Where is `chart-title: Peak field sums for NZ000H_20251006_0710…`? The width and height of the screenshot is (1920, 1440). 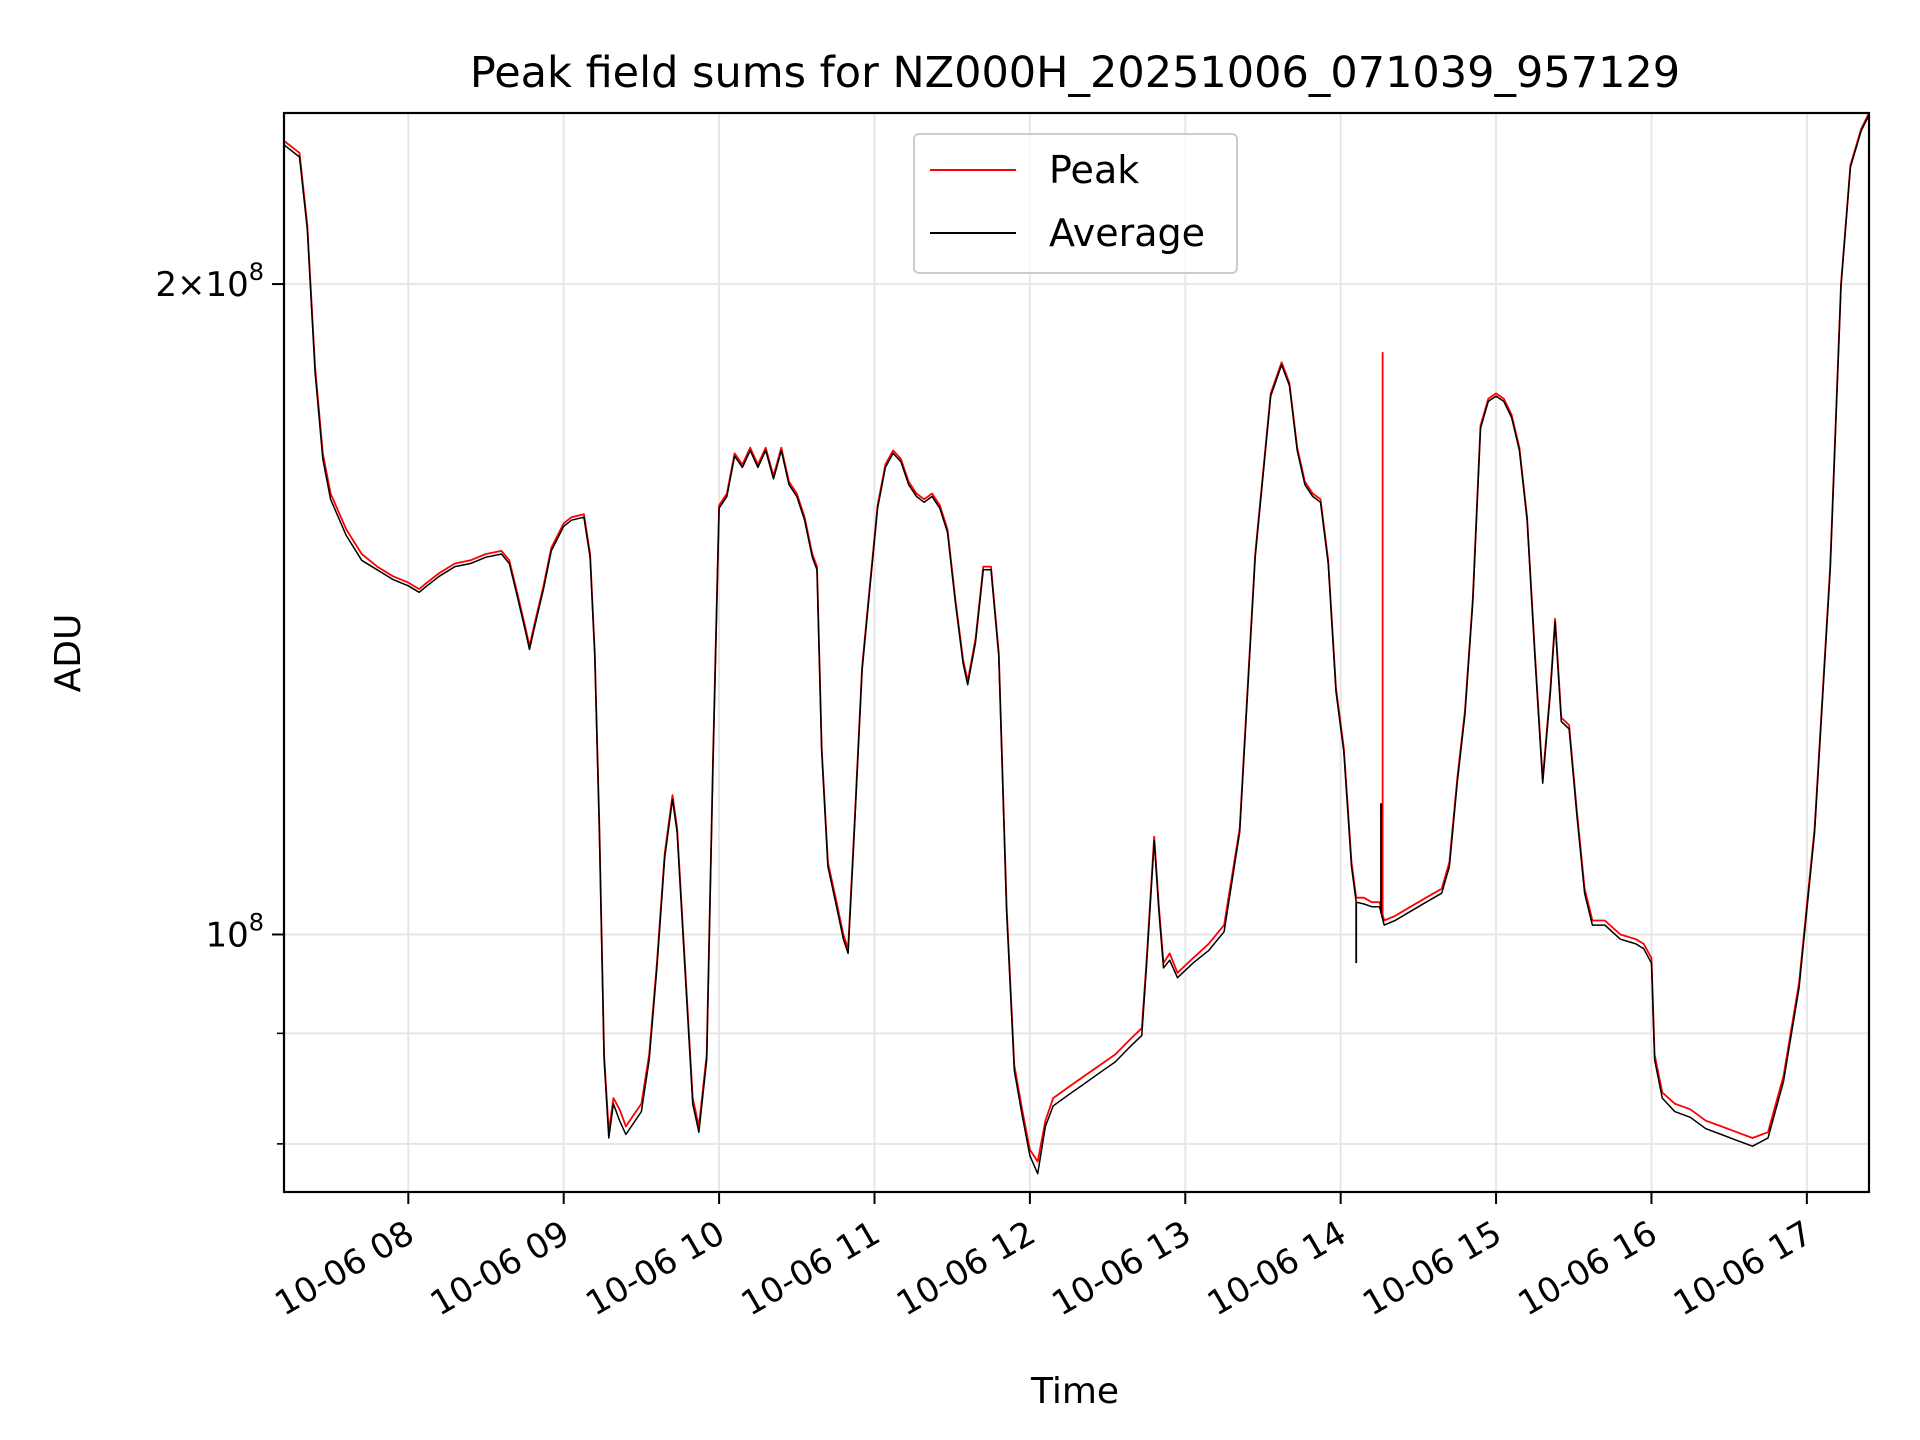
chart-title: Peak field sums for NZ000H_20251006_0710… is located at coordinates (1075, 73).